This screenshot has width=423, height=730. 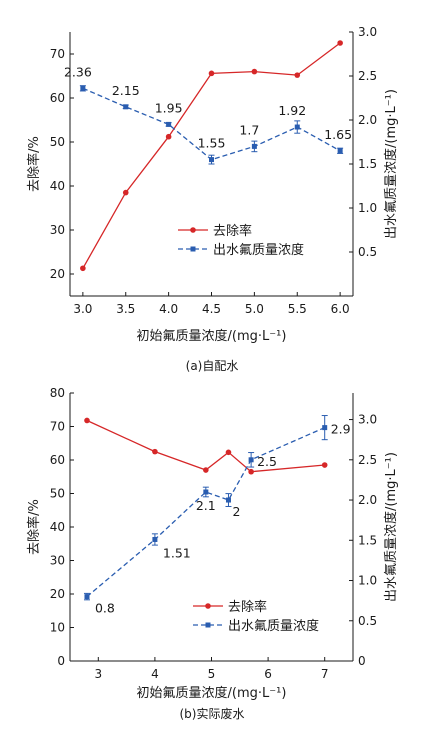 What do you see at coordinates (82, 309) in the screenshot?
I see `a-x-tick-label: 3.0` at bounding box center [82, 309].